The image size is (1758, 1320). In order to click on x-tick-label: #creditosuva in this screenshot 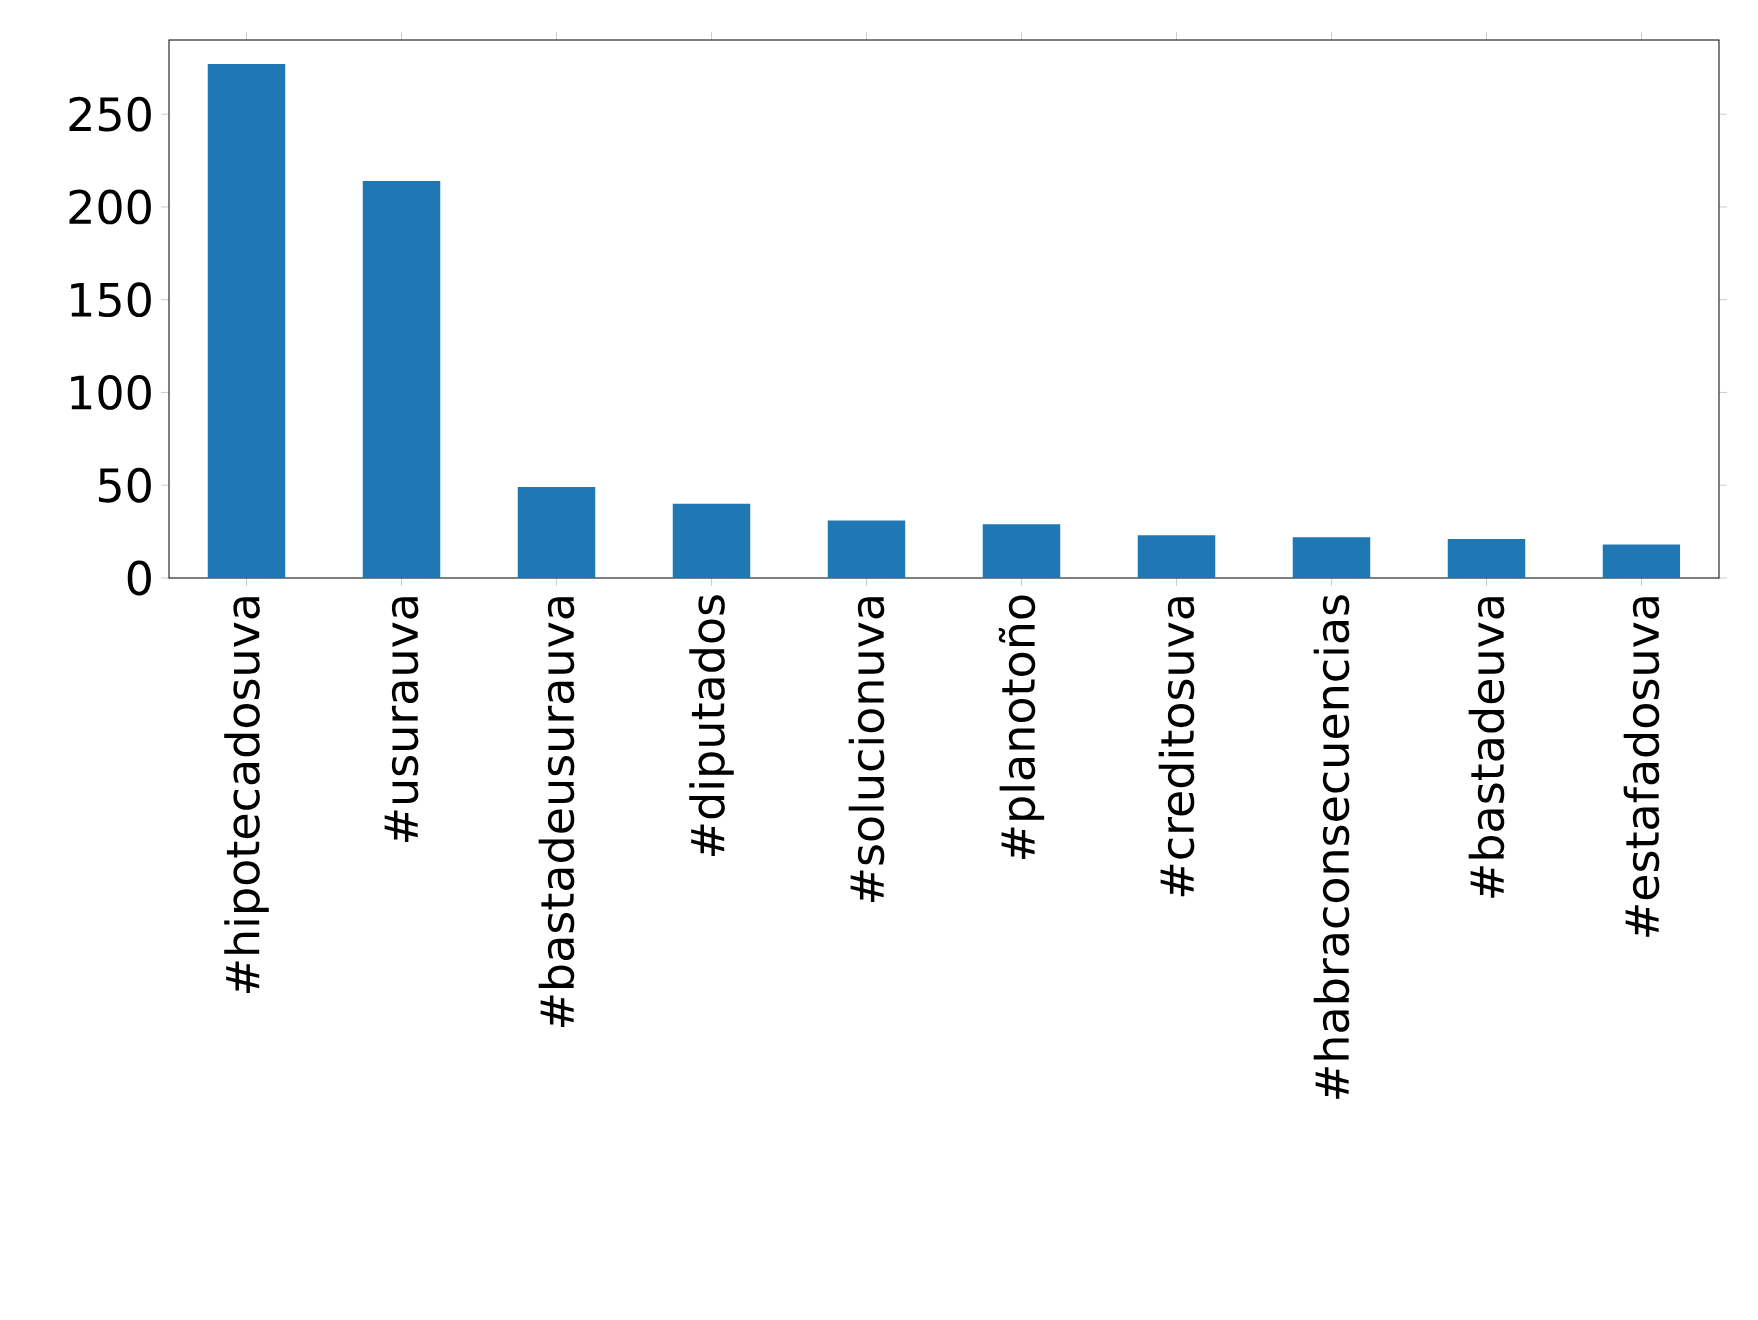, I will do `click(1176, 747)`.